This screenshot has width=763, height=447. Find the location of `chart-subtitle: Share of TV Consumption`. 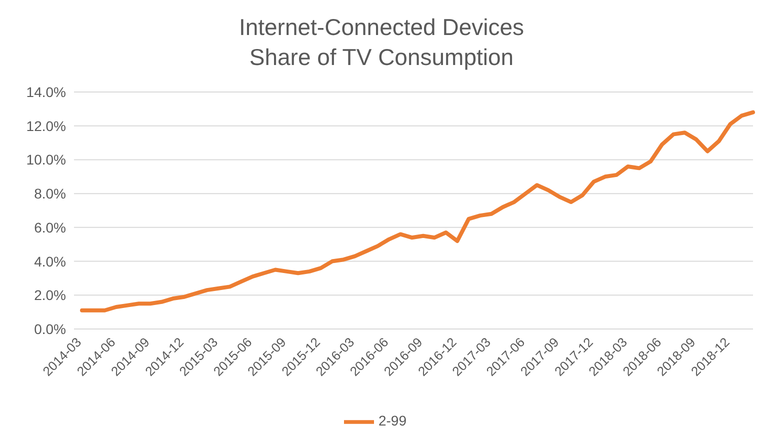

chart-subtitle: Share of TV Consumption is located at coordinates (381, 57).